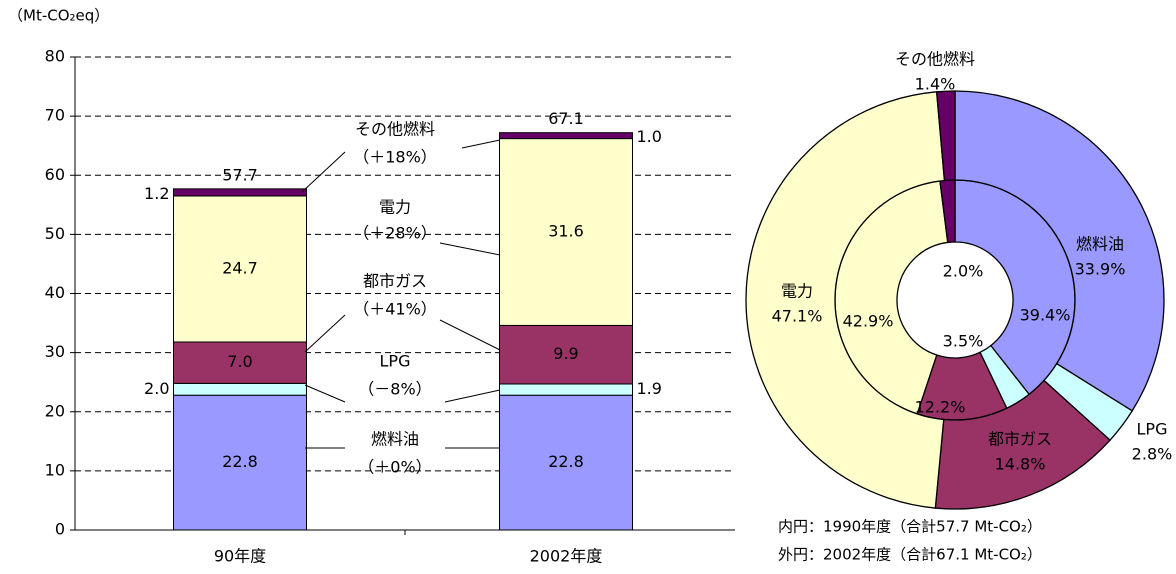 Image resolution: width=1176 pixels, height=574 pixels. Describe the element at coordinates (60, 529) in the screenshot. I see `y-tick-label: 0` at that location.